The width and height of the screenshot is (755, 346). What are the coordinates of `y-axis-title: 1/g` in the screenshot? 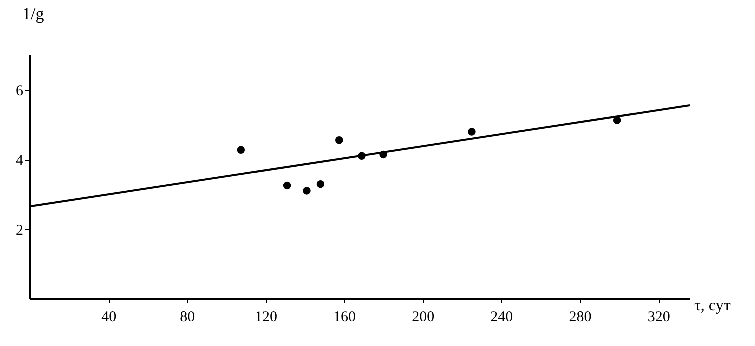 It's located at (33, 14).